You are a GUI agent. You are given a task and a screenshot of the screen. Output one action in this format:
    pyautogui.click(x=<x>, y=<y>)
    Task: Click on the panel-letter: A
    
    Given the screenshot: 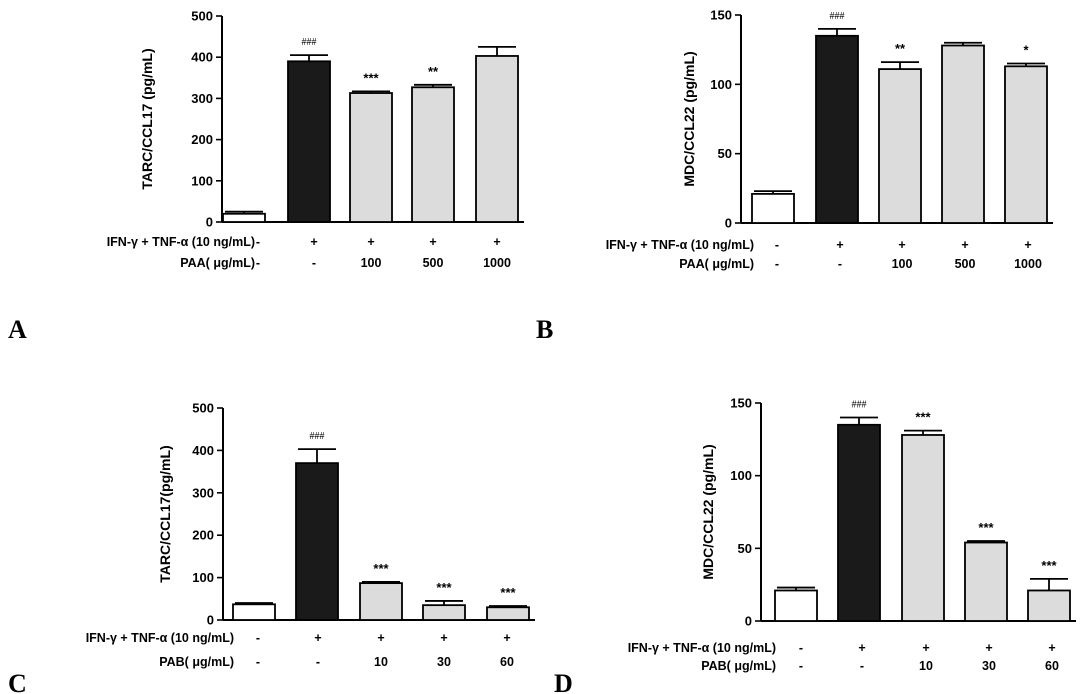 What is the action you would take?
    pyautogui.click(x=17, y=329)
    